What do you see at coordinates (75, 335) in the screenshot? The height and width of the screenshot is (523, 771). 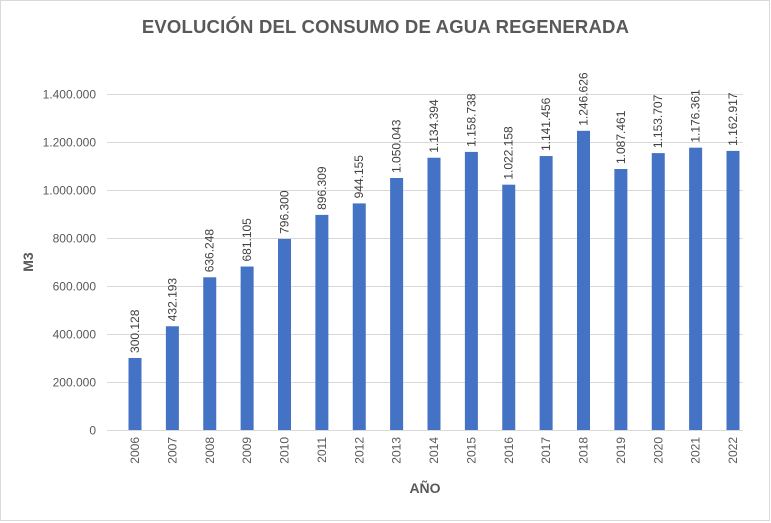 I see `y-tick-label: 400.000` at bounding box center [75, 335].